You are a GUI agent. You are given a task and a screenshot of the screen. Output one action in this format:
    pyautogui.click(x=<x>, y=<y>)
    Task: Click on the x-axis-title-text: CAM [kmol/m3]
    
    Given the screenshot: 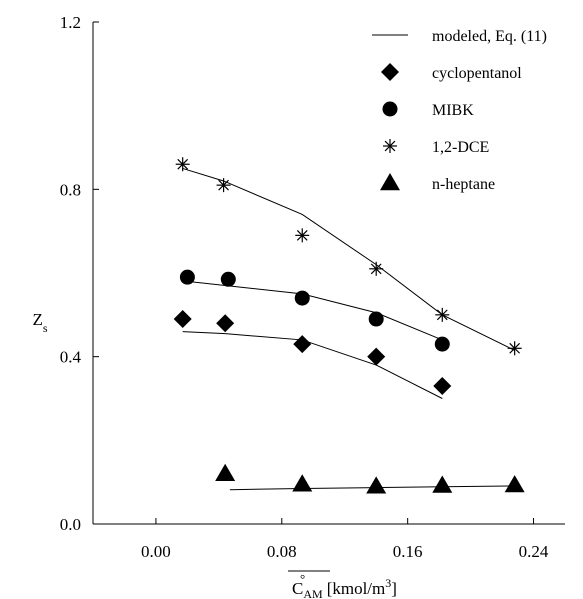 What is the action you would take?
    pyautogui.click(x=344, y=587)
    